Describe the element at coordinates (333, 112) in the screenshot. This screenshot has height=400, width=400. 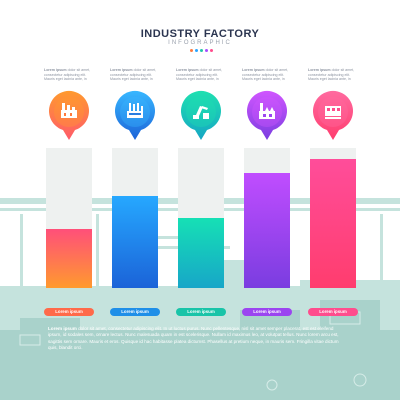
I see `conveyor-icon` at that location.